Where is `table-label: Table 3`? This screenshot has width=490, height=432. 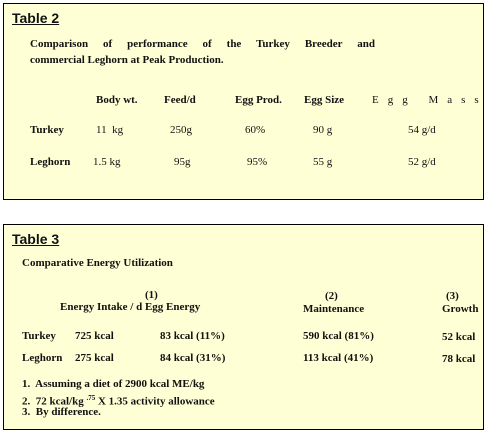
table-label: Table 3 is located at coordinates (36, 239).